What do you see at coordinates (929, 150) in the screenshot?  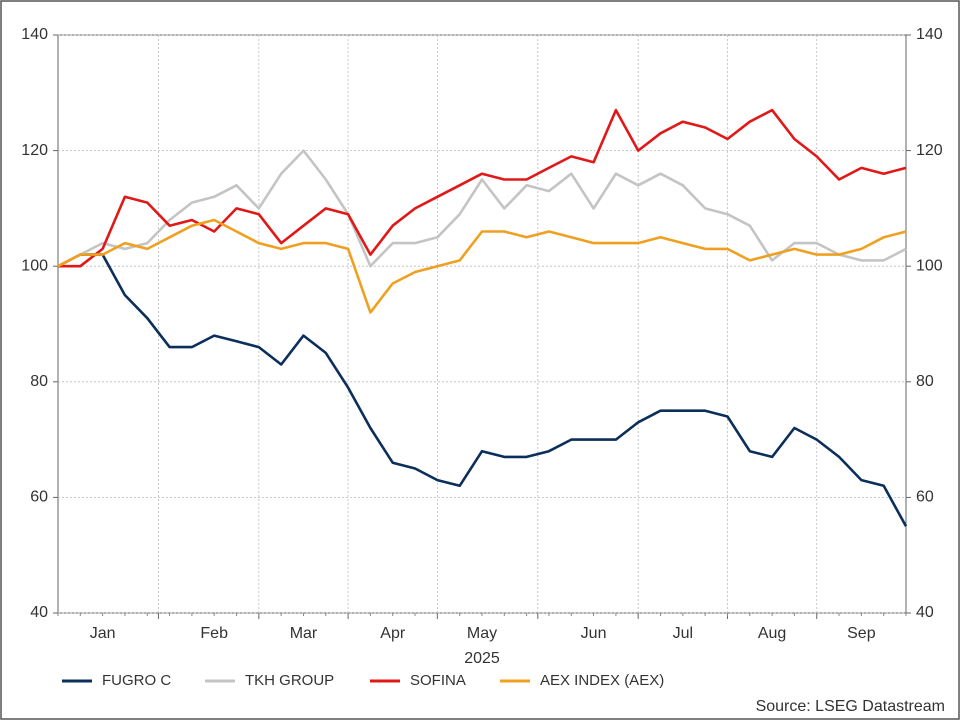 I see `y2-tick-label: 120` at bounding box center [929, 150].